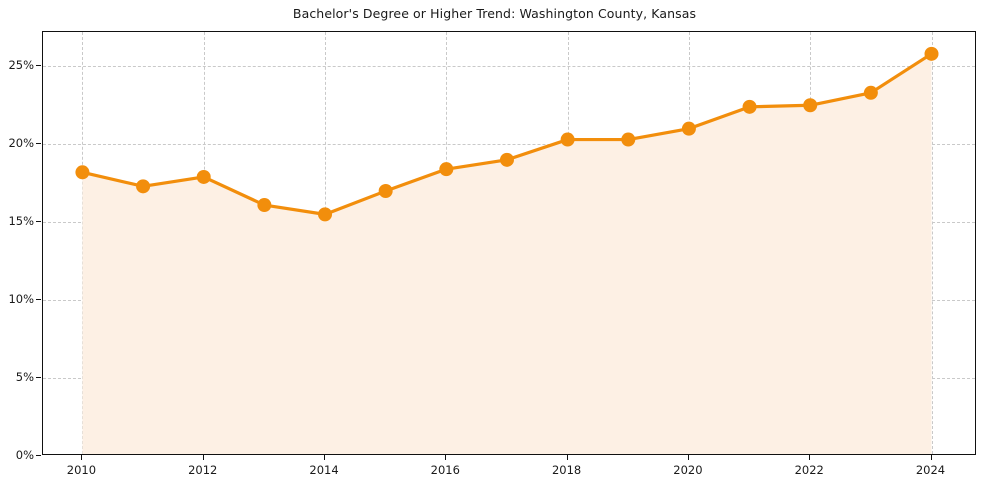  What do you see at coordinates (21, 299) in the screenshot?
I see `y-axis-tick-label: 10%` at bounding box center [21, 299].